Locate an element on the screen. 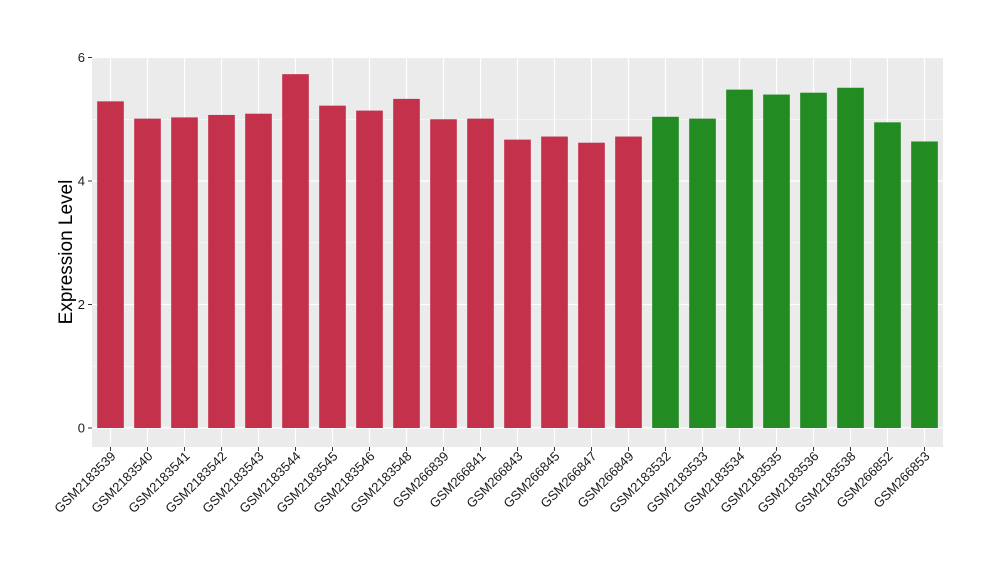 The image size is (1000, 580). y-tick-label: 6 is located at coordinates (81, 57).